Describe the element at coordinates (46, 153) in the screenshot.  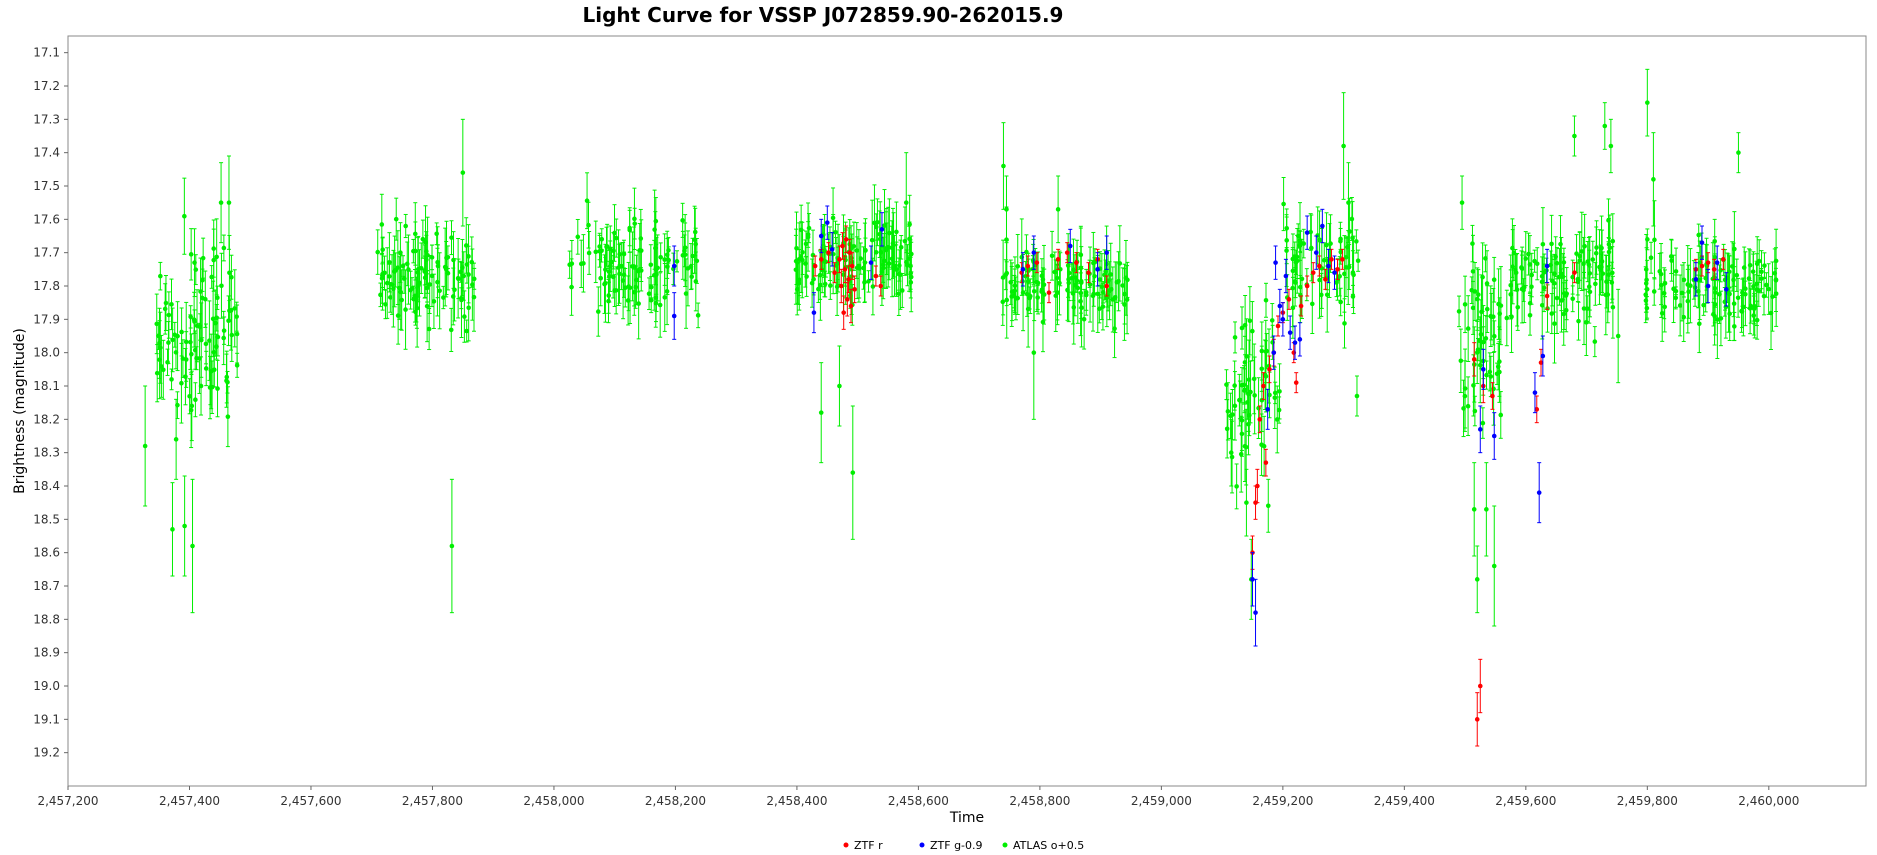
I see `y-tick-label: 17.4` at that location.